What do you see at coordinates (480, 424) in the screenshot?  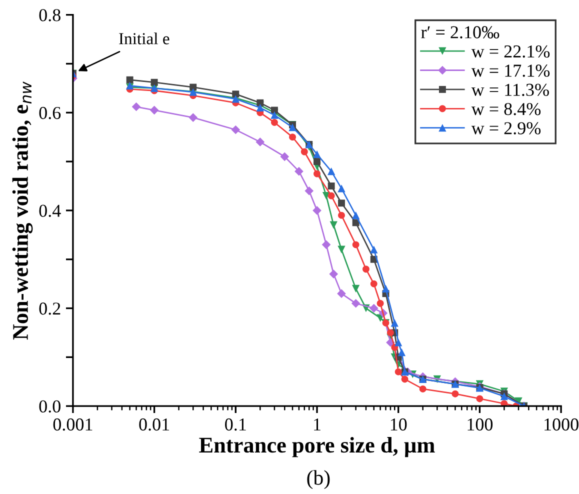 I see `x-tick-label: 100` at bounding box center [480, 424].